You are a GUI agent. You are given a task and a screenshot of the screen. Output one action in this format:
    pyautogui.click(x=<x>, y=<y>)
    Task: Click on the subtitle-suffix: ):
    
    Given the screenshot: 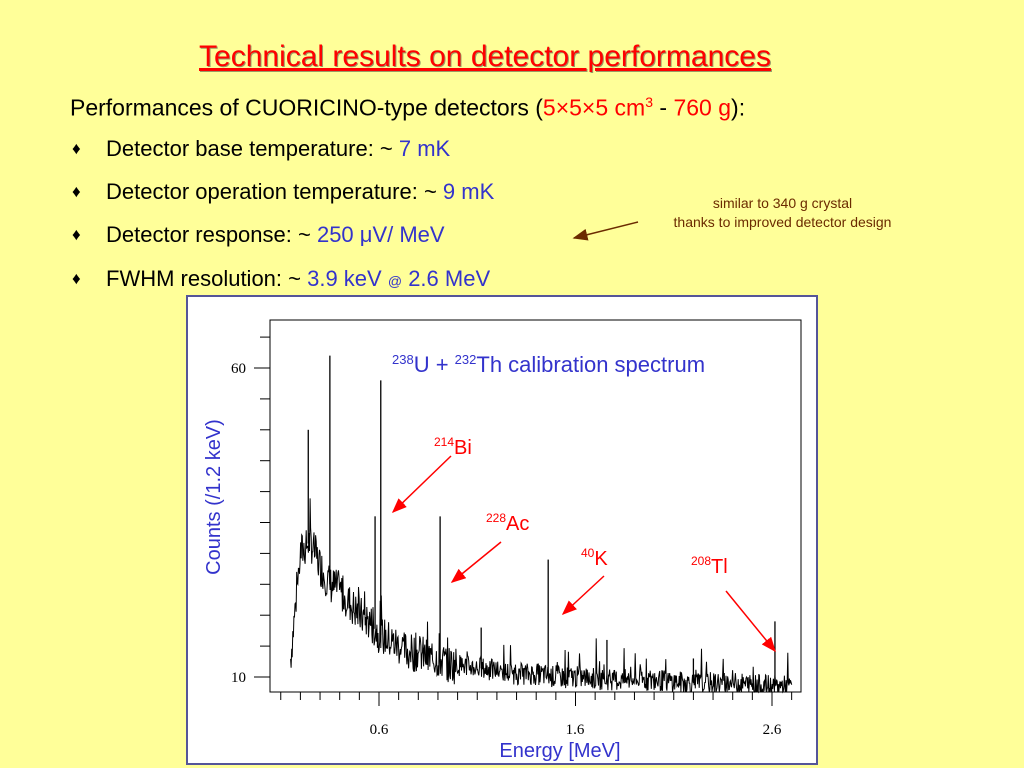 What is the action you would take?
    pyautogui.click(x=738, y=107)
    